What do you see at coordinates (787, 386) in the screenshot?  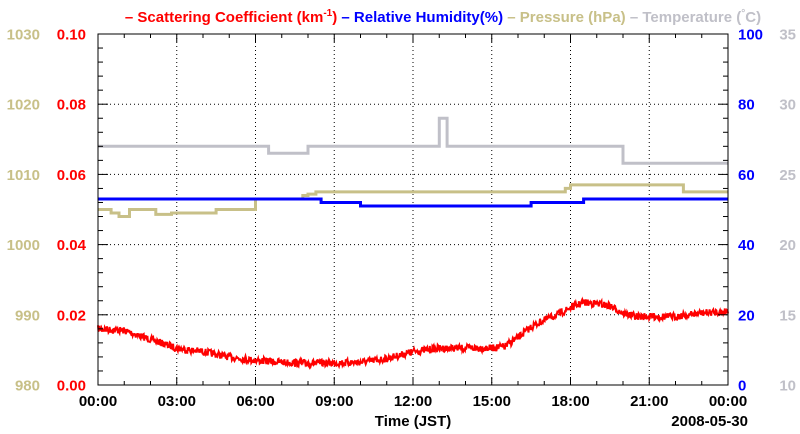 I see `temperature-axis-tick-label: 10` at bounding box center [787, 386].